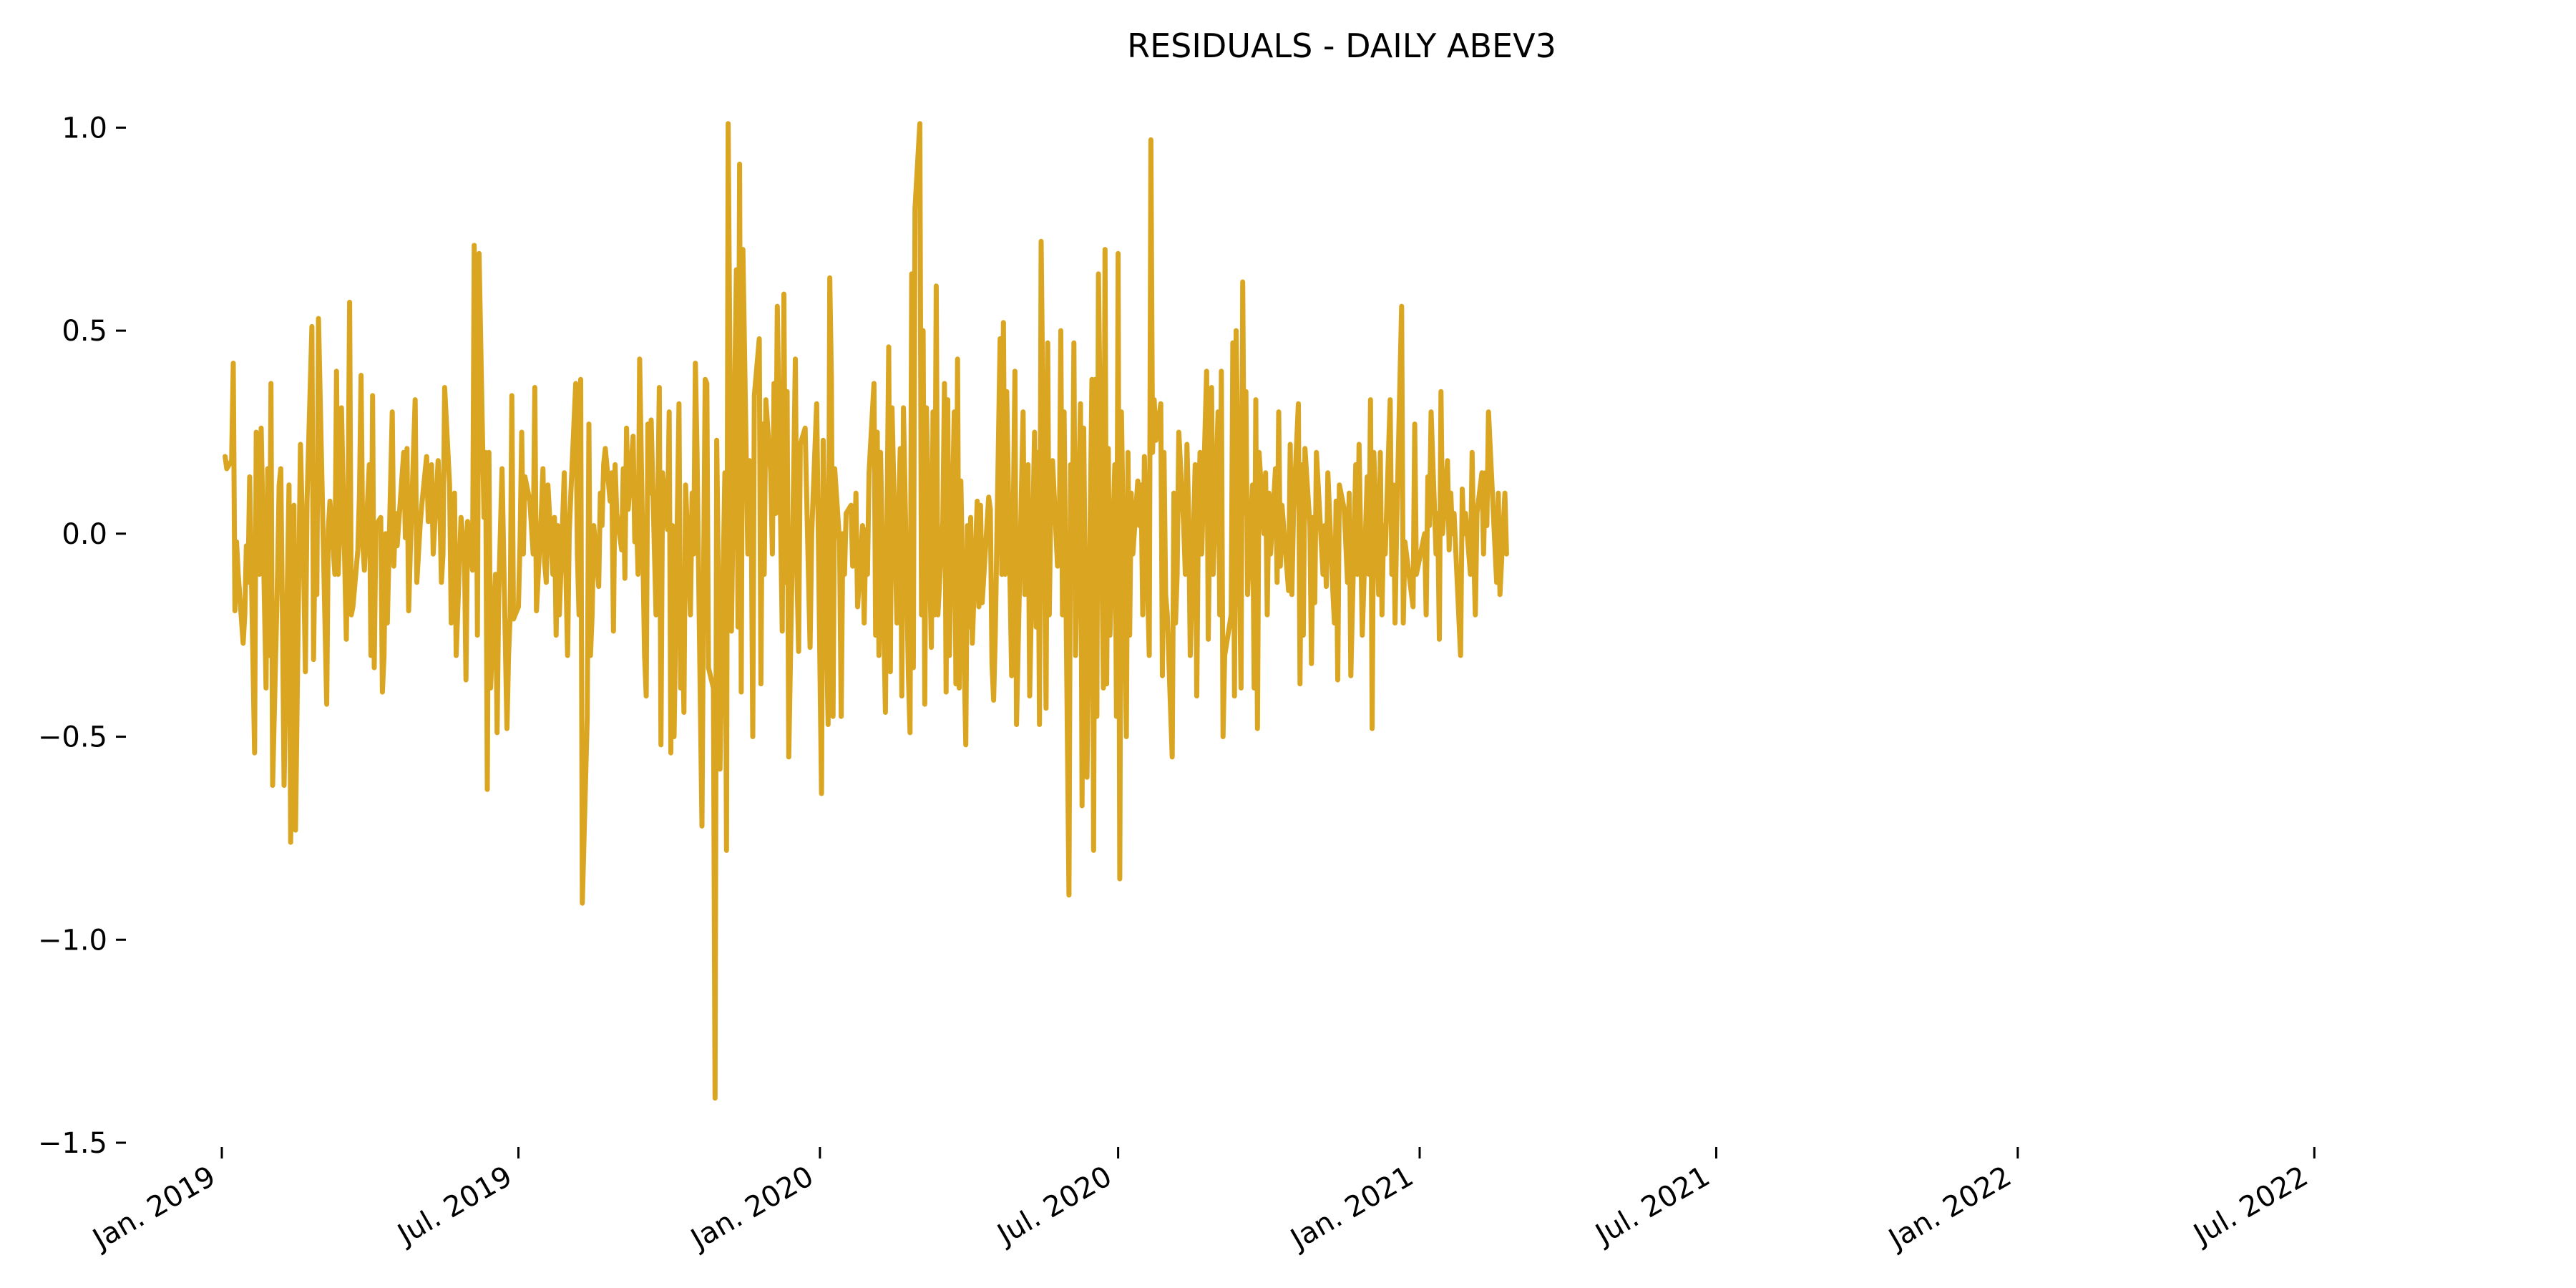  What do you see at coordinates (1652, 1206) in the screenshot?
I see `x-tick-label: Jul. 2021` at bounding box center [1652, 1206].